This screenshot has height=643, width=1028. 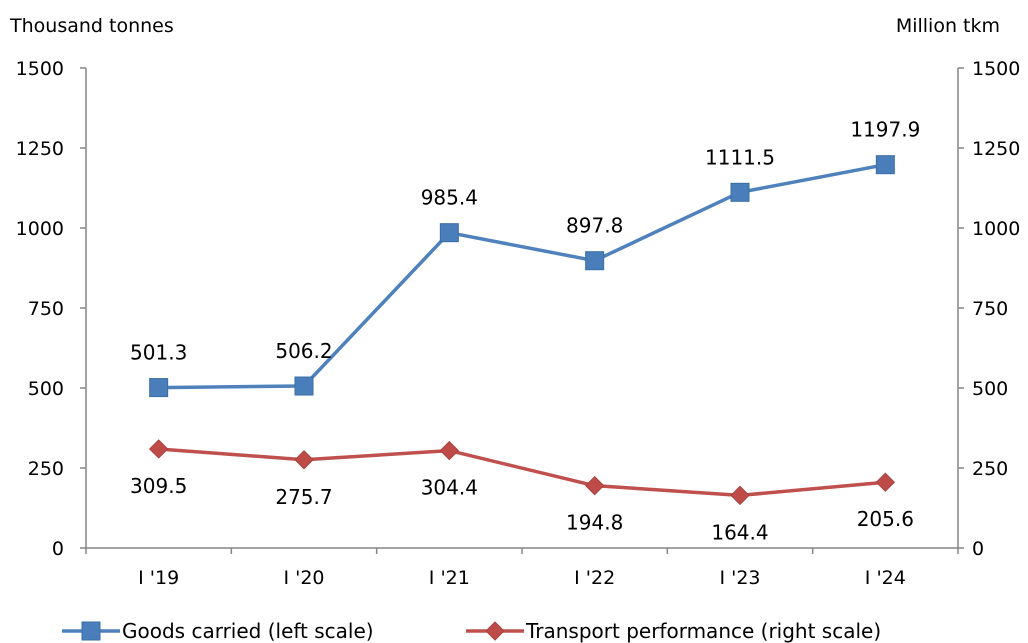 I want to click on data-label: 205.6, so click(x=885, y=519).